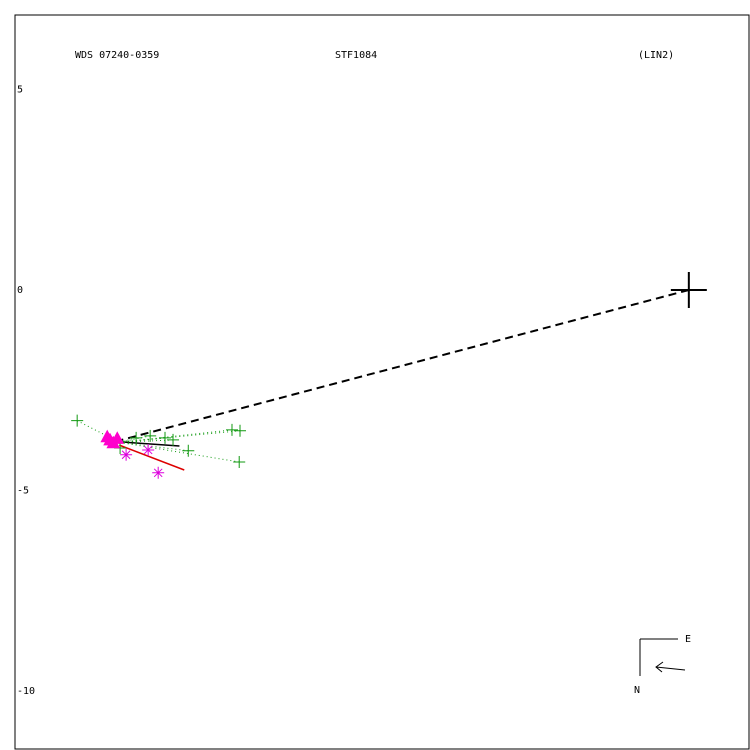  I want to click on compass-arrow, so click(670, 668).